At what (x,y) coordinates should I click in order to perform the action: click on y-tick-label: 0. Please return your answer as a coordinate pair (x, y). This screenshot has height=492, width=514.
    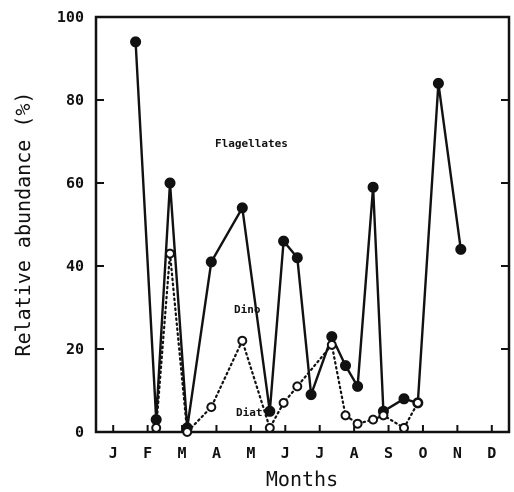
    Looking at the image, I should click on (79, 432).